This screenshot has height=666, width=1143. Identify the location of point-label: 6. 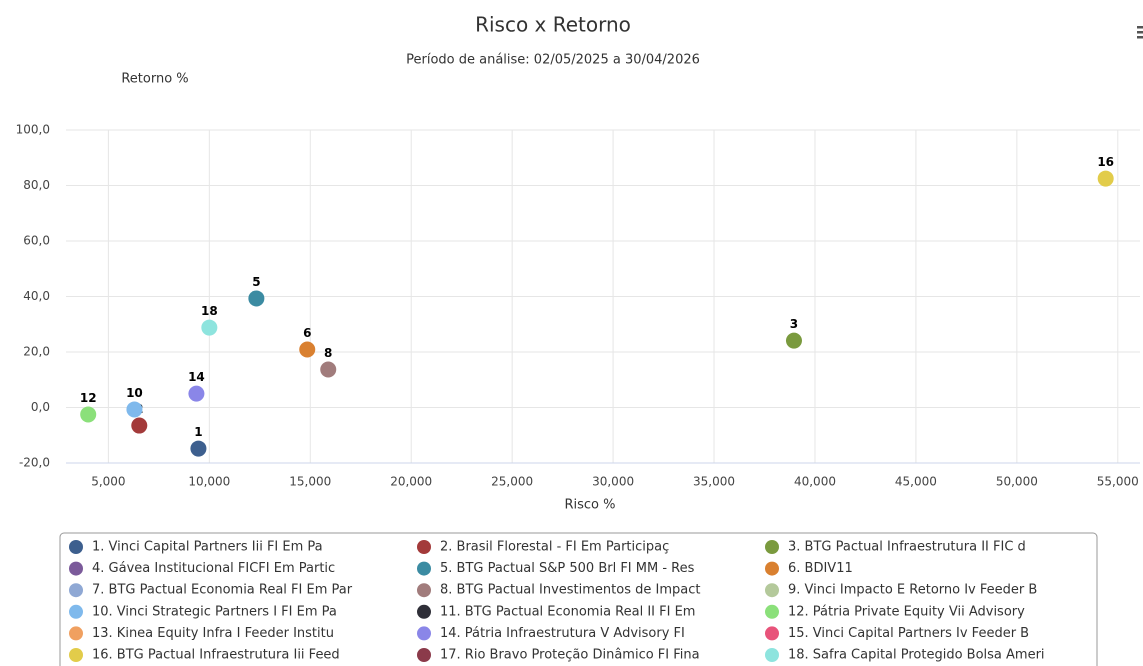
(307, 333).